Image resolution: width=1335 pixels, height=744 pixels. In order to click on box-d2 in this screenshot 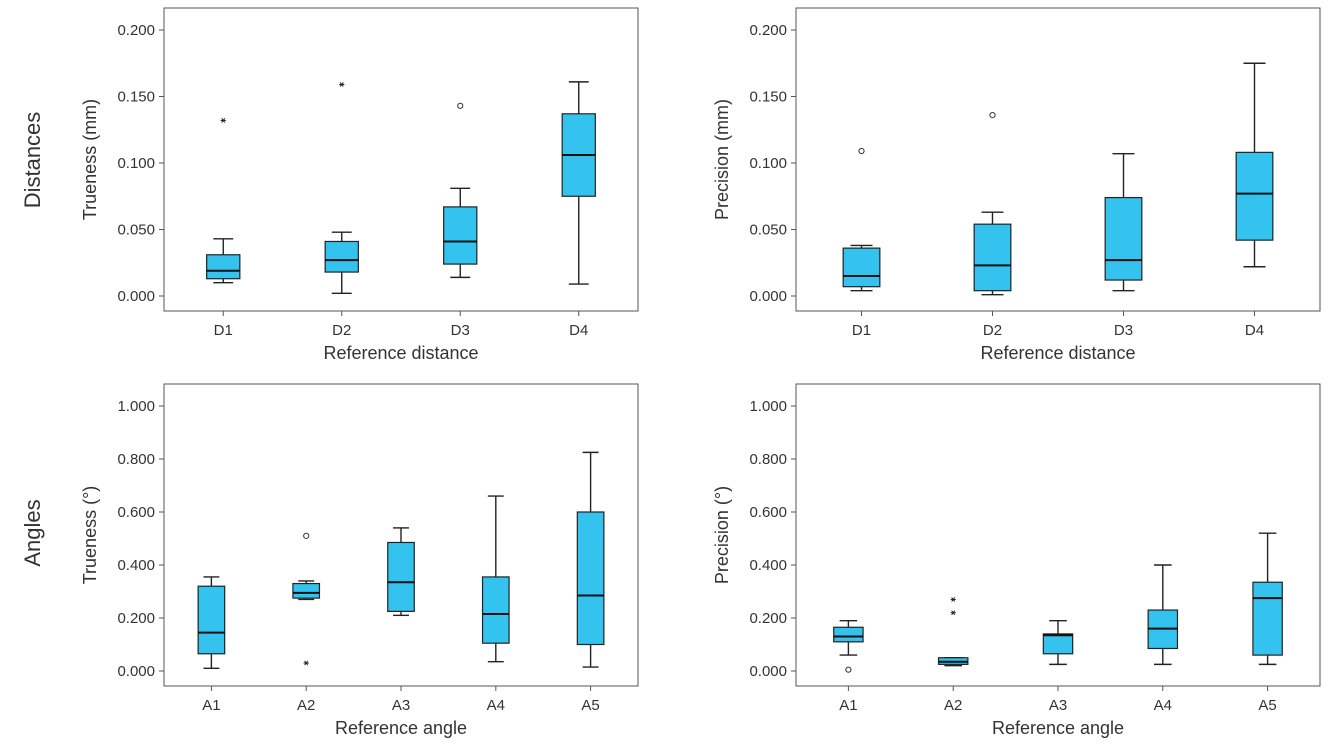, I will do `click(341, 188)`.